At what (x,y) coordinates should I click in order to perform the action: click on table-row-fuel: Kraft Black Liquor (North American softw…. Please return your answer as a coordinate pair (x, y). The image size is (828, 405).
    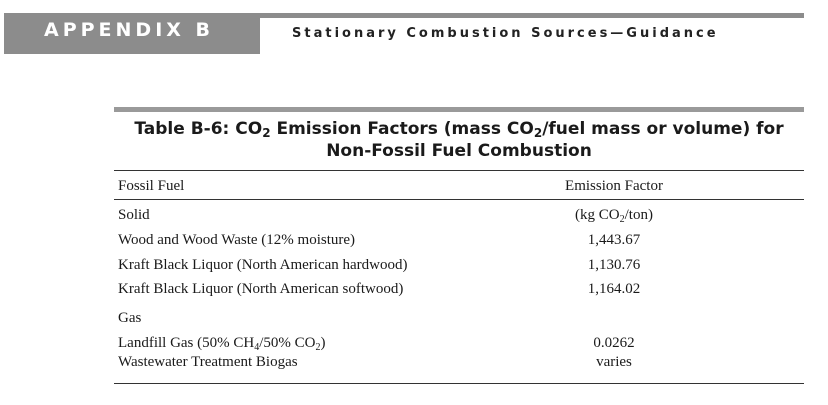
    Looking at the image, I should click on (261, 289).